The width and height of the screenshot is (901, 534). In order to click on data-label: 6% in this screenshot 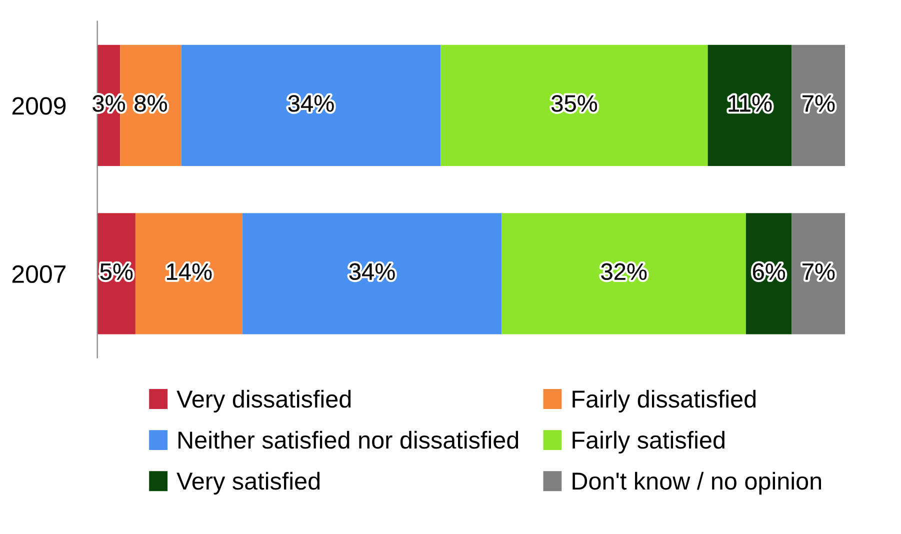, I will do `click(769, 271)`.